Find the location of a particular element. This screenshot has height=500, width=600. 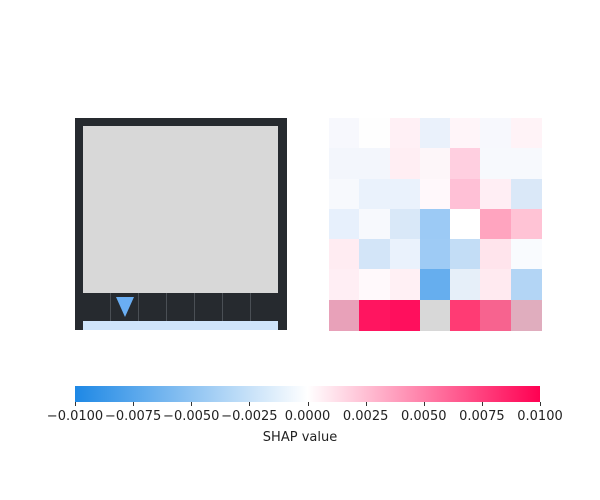

tile-row is located at coordinates (180, 307).